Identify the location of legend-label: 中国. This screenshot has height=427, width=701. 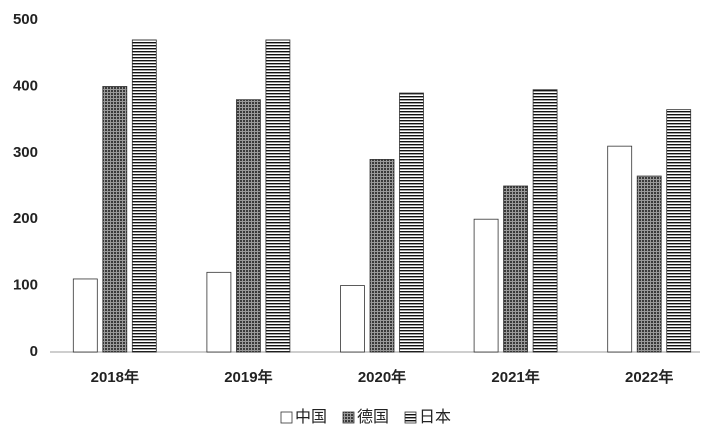
(311, 417).